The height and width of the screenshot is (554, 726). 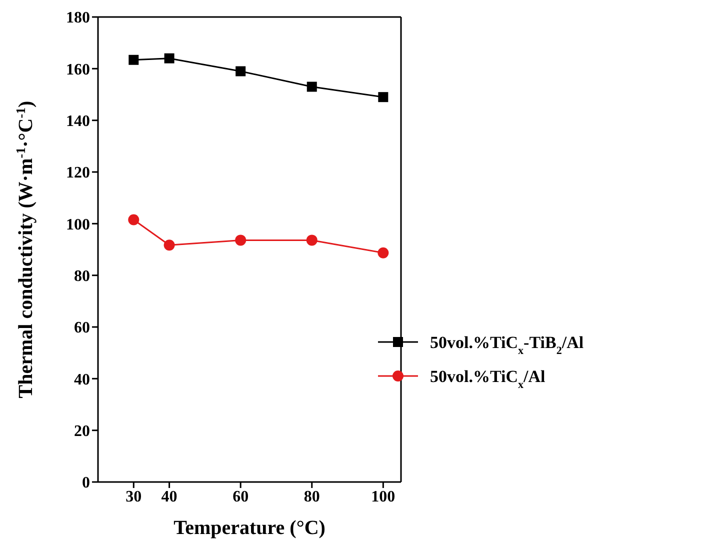 I want to click on legend-label: 50vol.%TiC$_{x}$/Al, so click(x=488, y=379).